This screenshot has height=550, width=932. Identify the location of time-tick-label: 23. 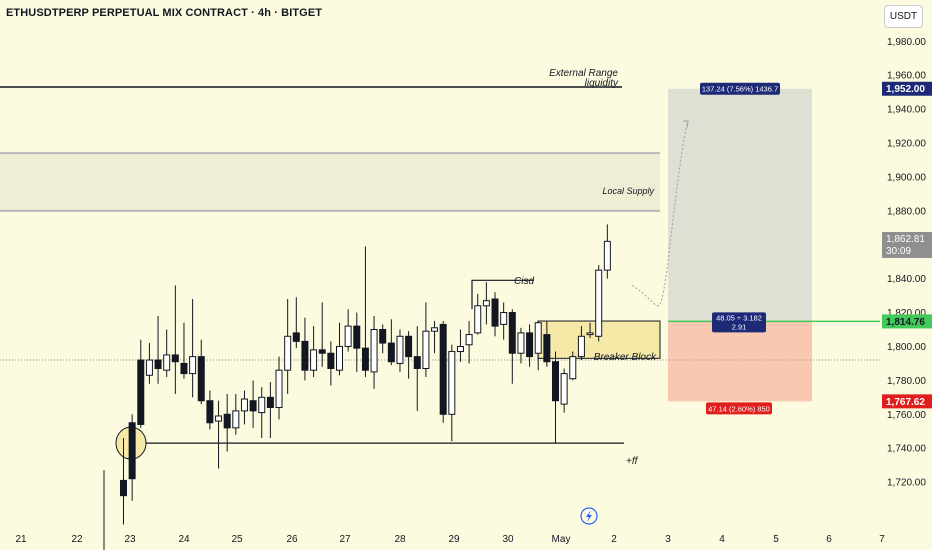
(130, 539).